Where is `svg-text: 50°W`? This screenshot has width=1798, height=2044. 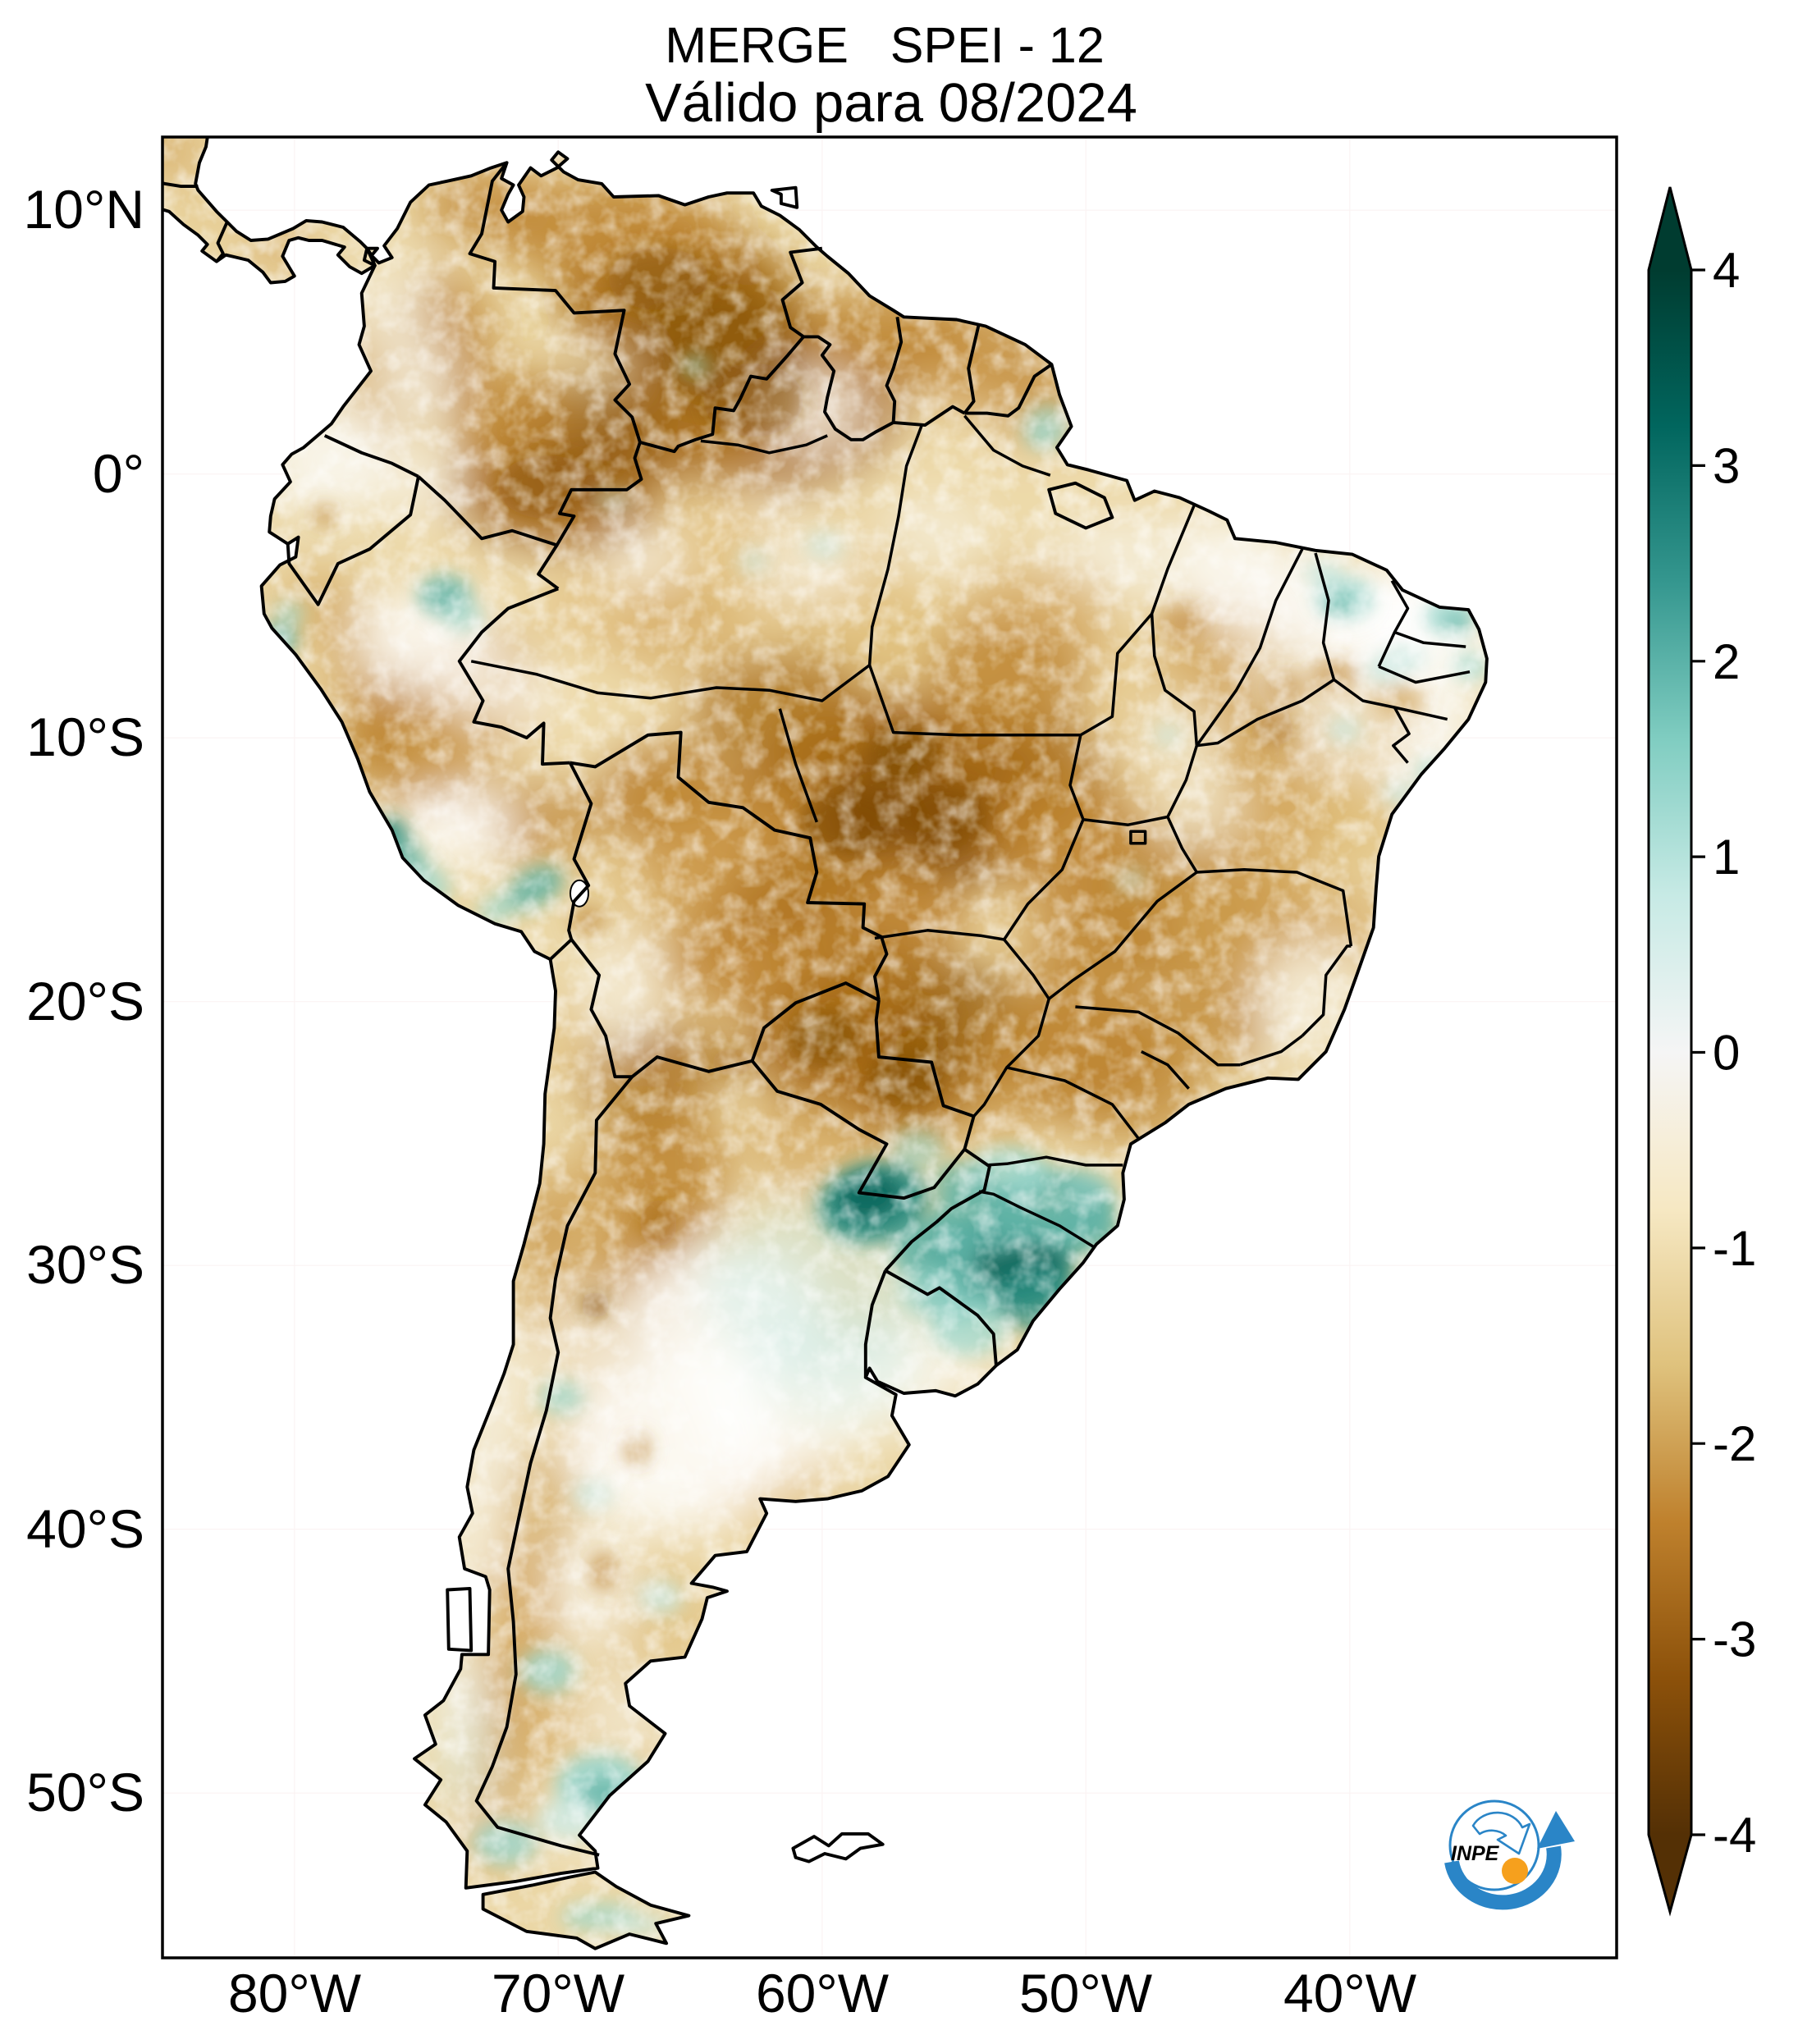
svg-text: 50°W is located at coordinates (1086, 1993).